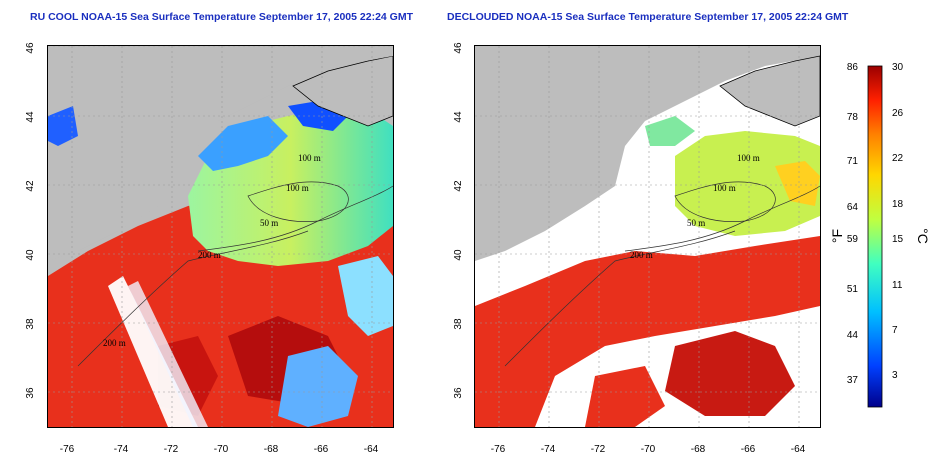  I want to click on gulf-cool, so click(243, 143).